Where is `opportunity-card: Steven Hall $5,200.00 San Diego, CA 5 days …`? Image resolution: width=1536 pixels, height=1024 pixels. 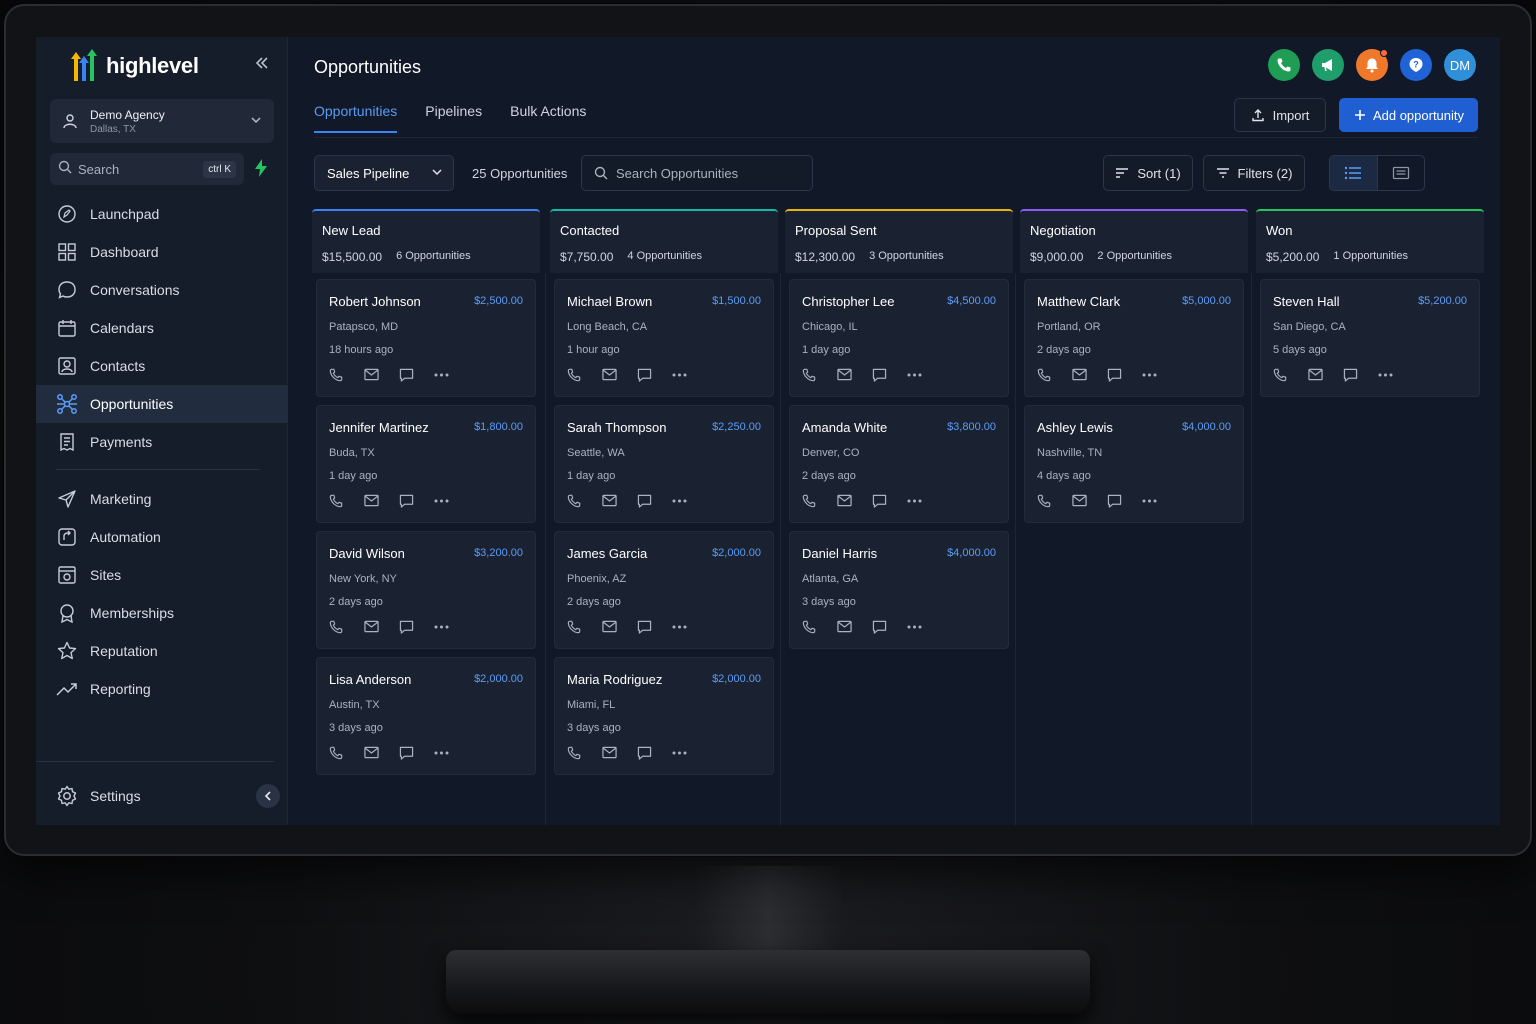 opportunity-card: Steven Hall $5,200.00 San Diego, CA 5 days … is located at coordinates (1370, 338).